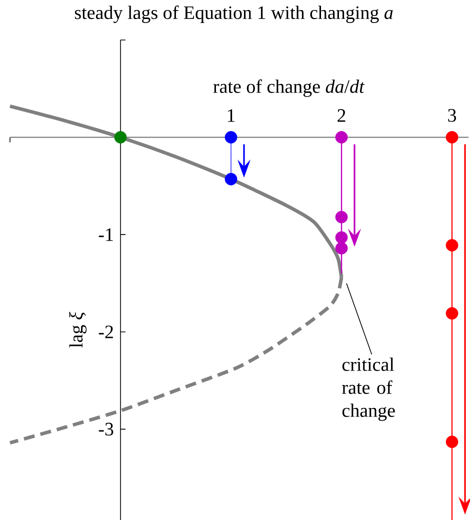 This screenshot has width=470, height=520. Describe the element at coordinates (105, 234) in the screenshot. I see `y-tick-label: -1` at that location.